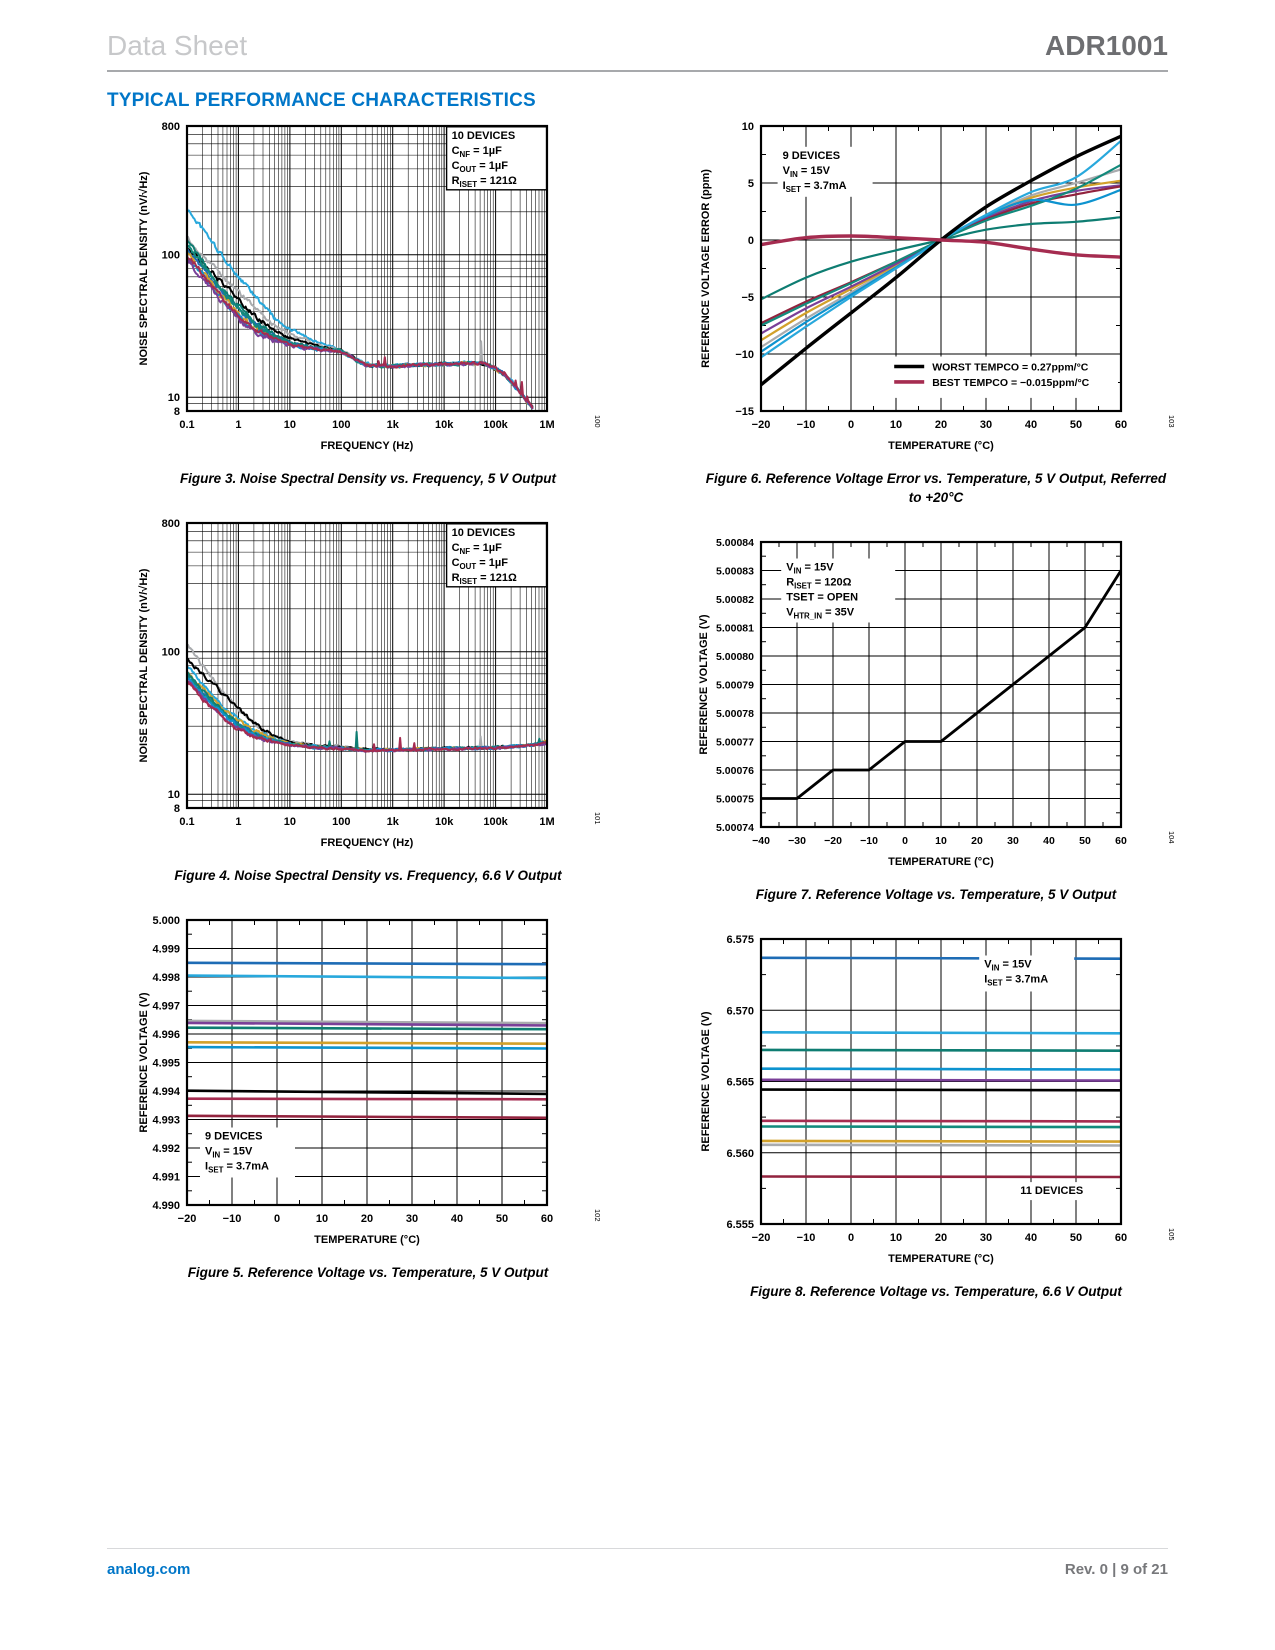  I want to click on part-number: ADR1001, so click(1106, 45).